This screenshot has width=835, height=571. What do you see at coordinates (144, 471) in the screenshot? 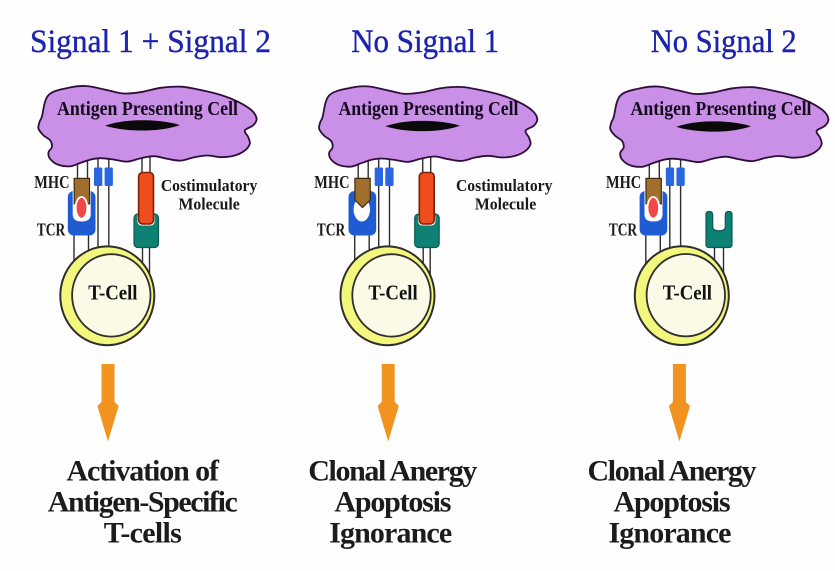
I see `svg-text: Activation of` at bounding box center [144, 471].